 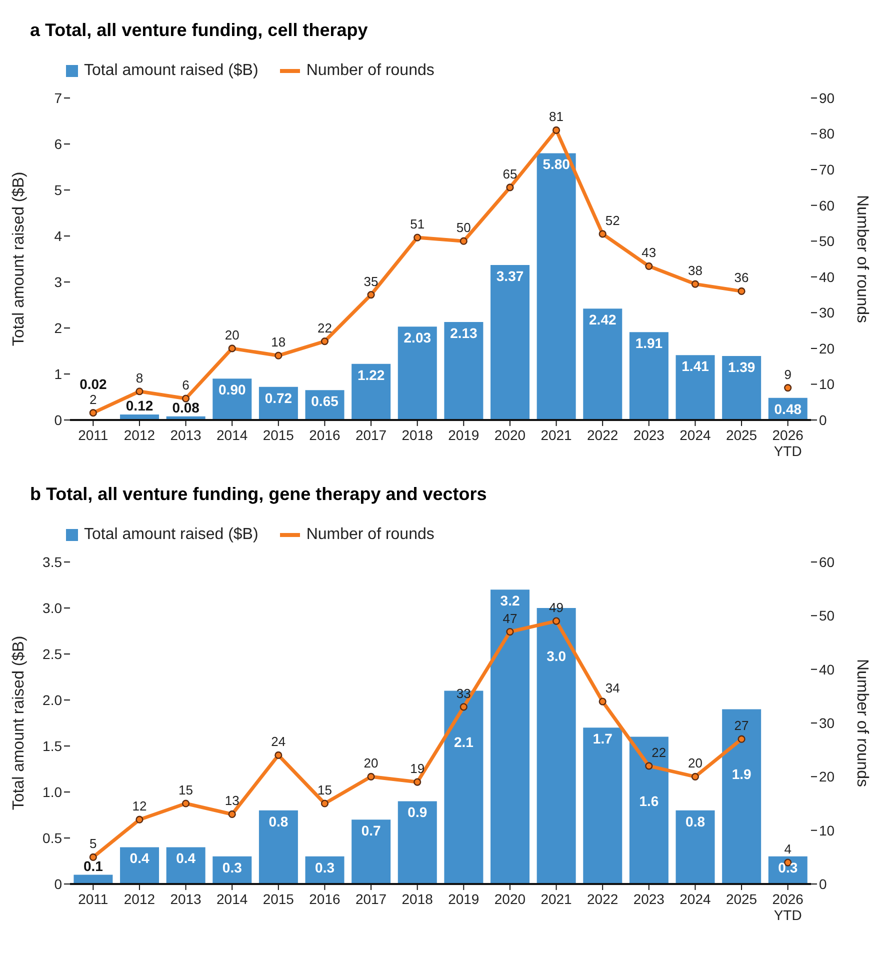 What do you see at coordinates (556, 164) in the screenshot?
I see `data-label: 5.80` at bounding box center [556, 164].